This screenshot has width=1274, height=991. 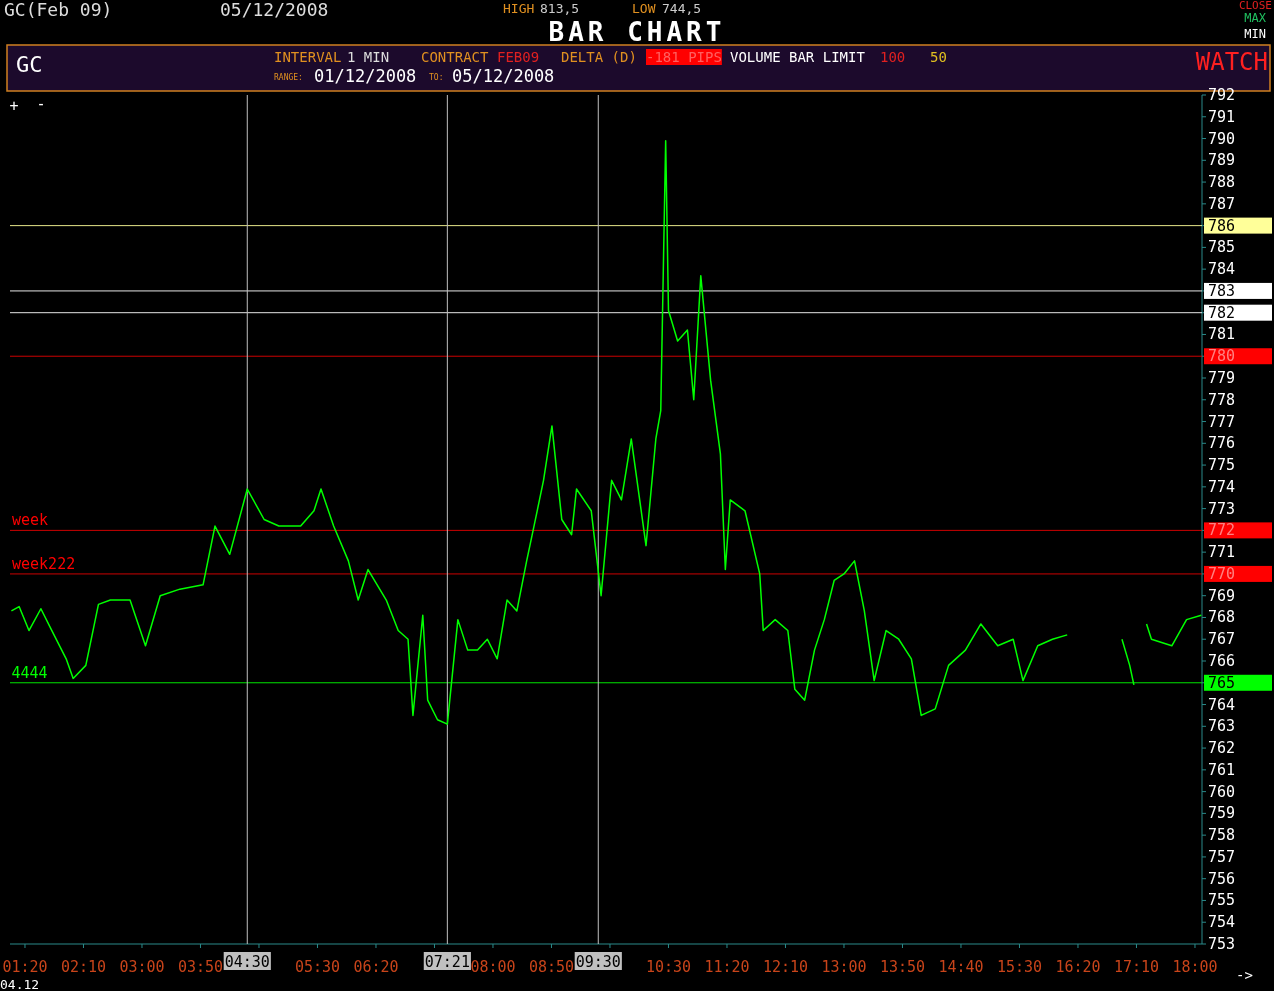 I want to click on y-tick-label: 763, so click(x=1222, y=726).